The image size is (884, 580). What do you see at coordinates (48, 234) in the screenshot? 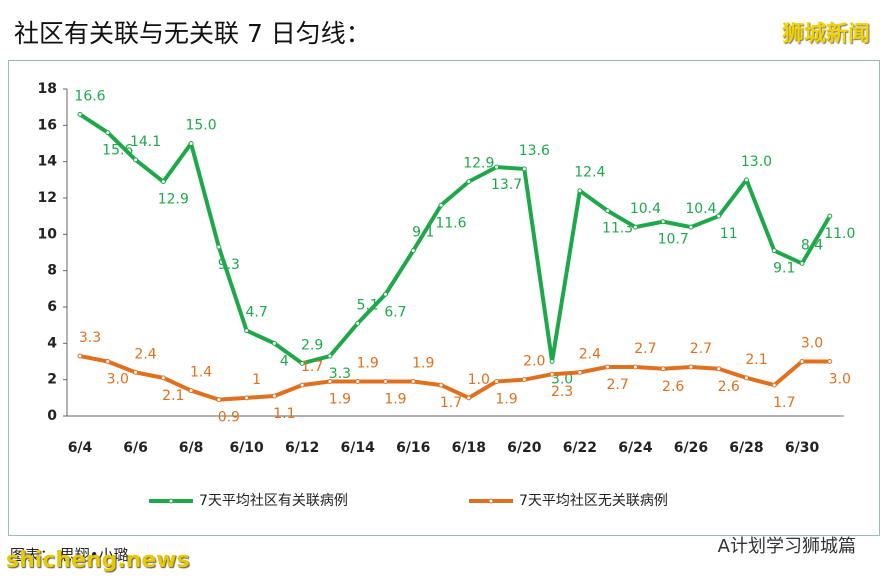
I see `y-tick-label: 10` at bounding box center [48, 234].